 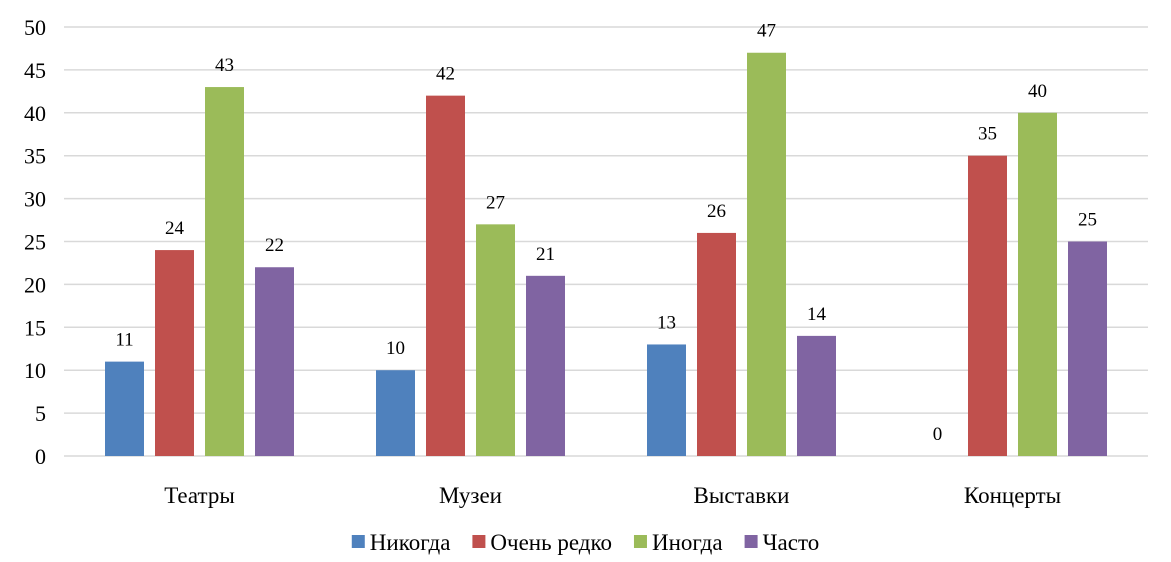 I want to click on category-label: Выставки, so click(x=742, y=495).